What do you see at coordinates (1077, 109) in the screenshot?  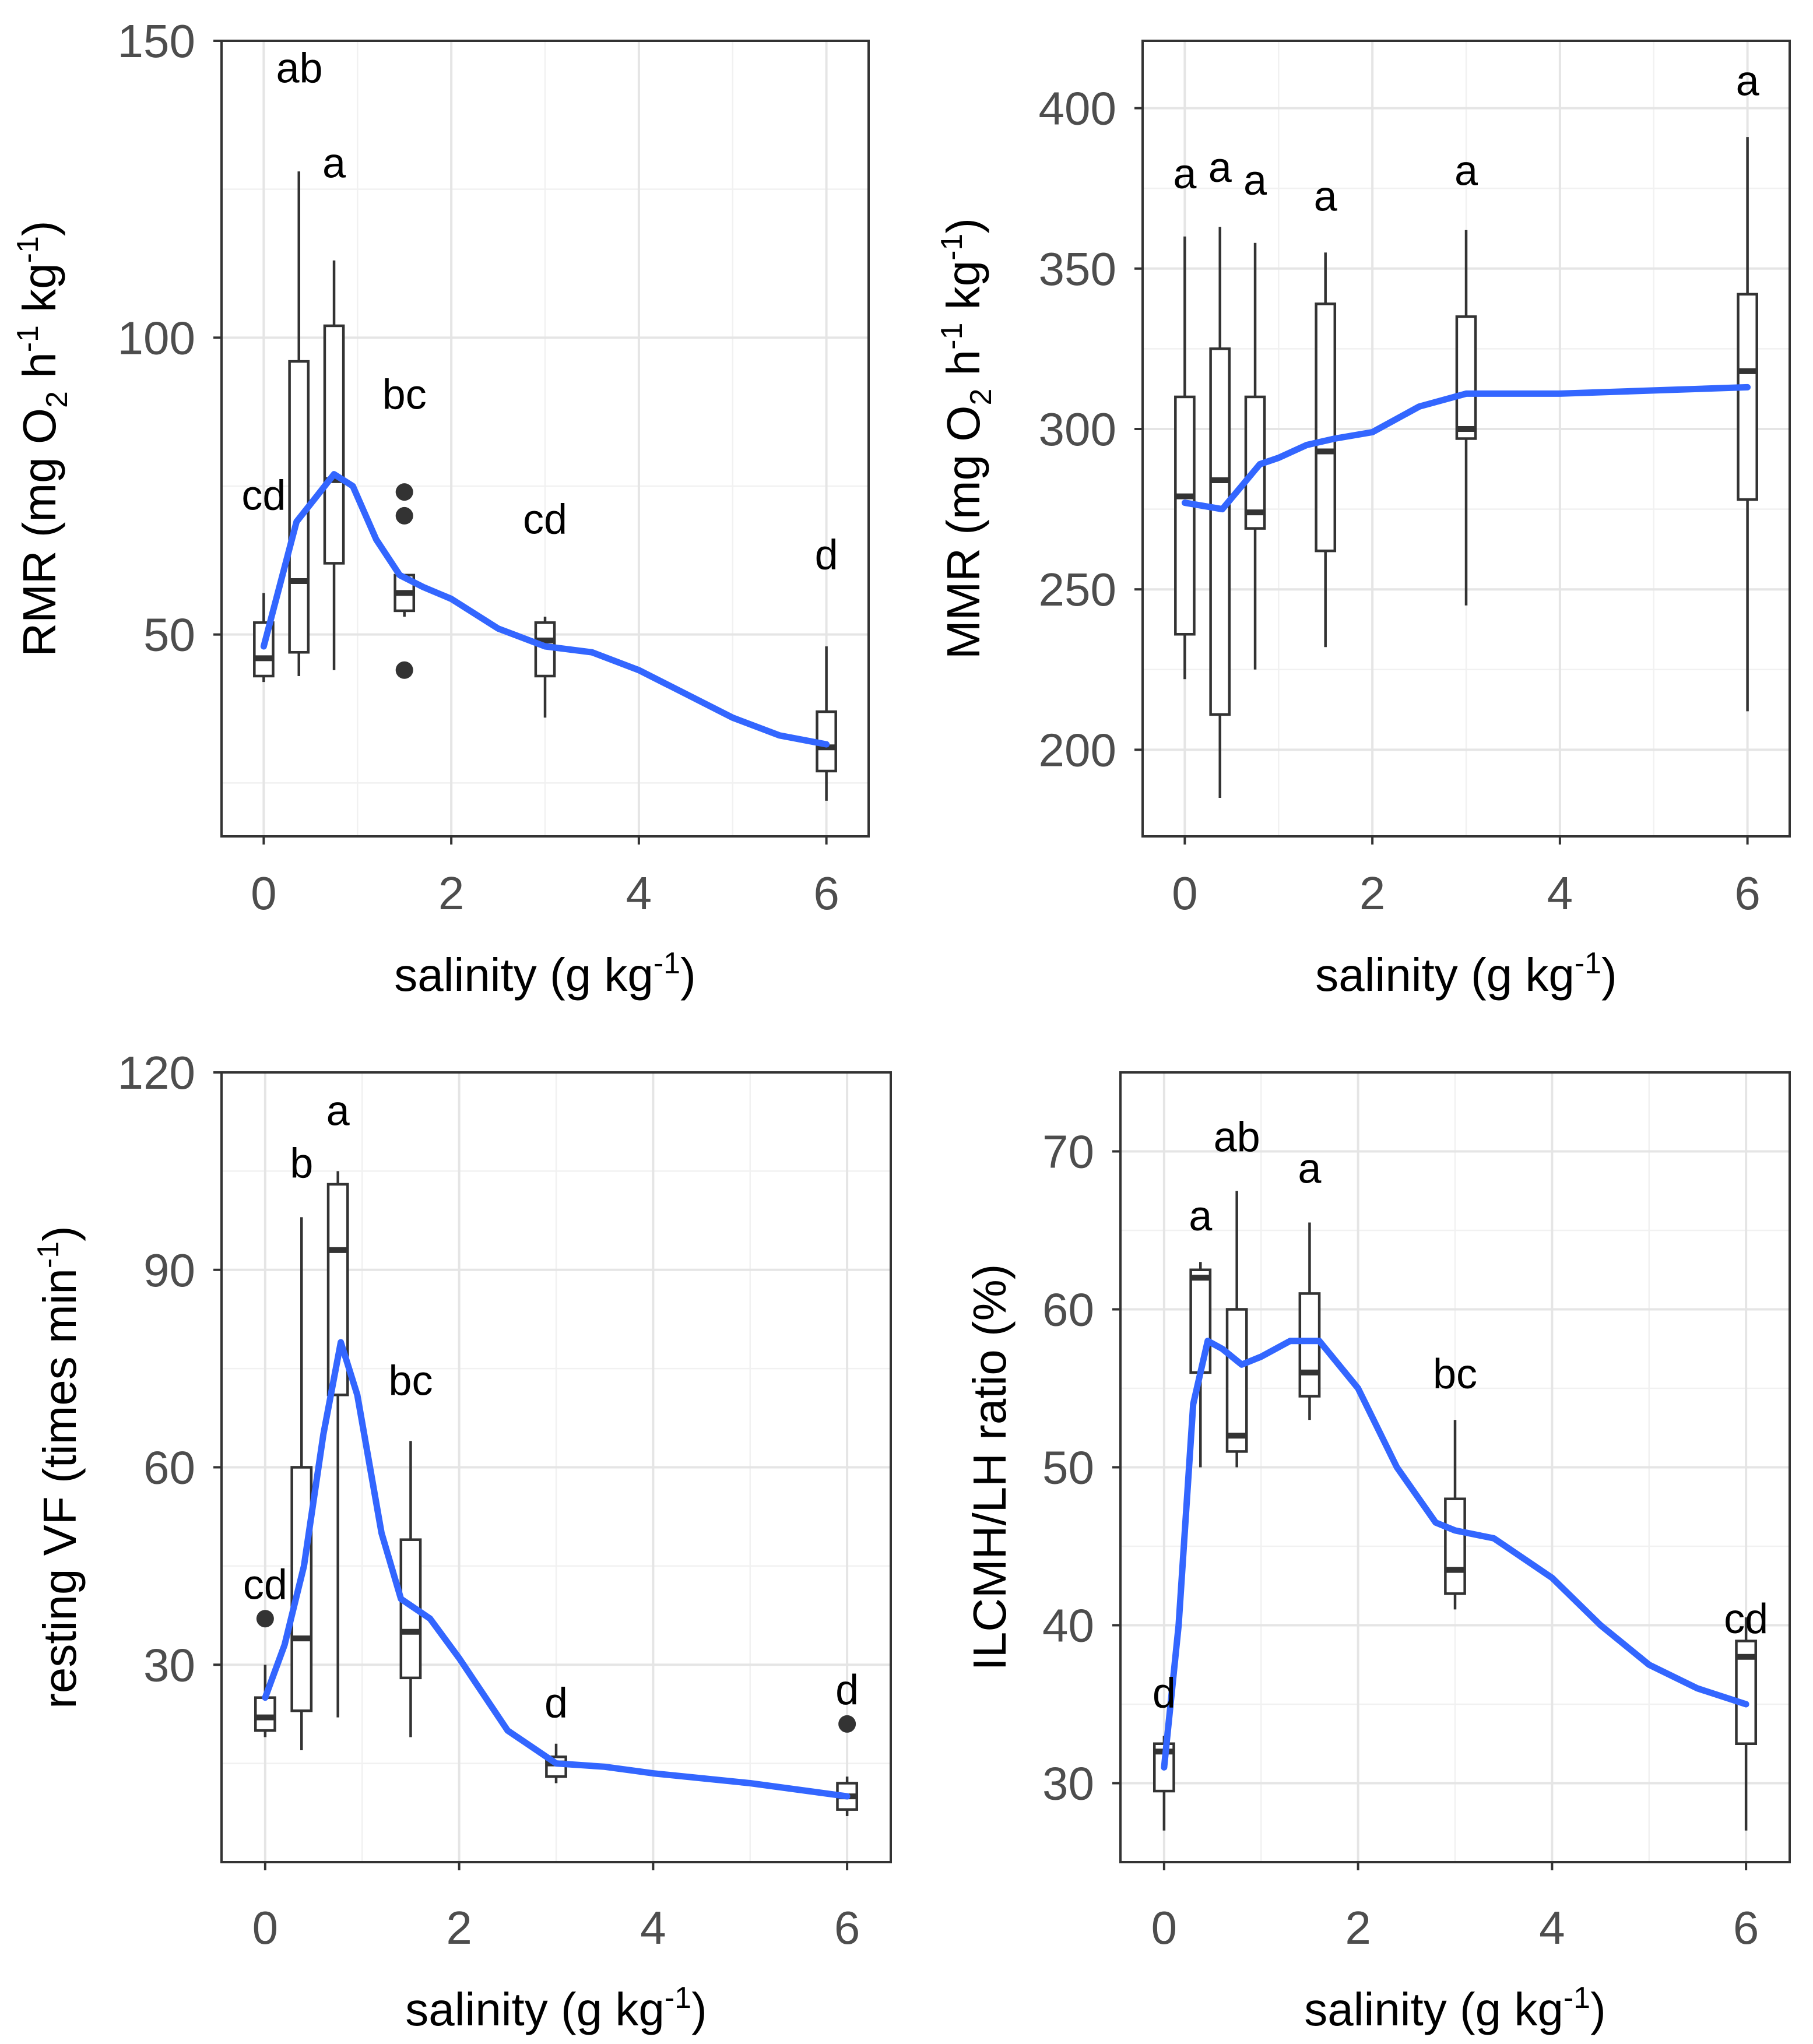 I see `y-tick-label: 400` at bounding box center [1077, 109].